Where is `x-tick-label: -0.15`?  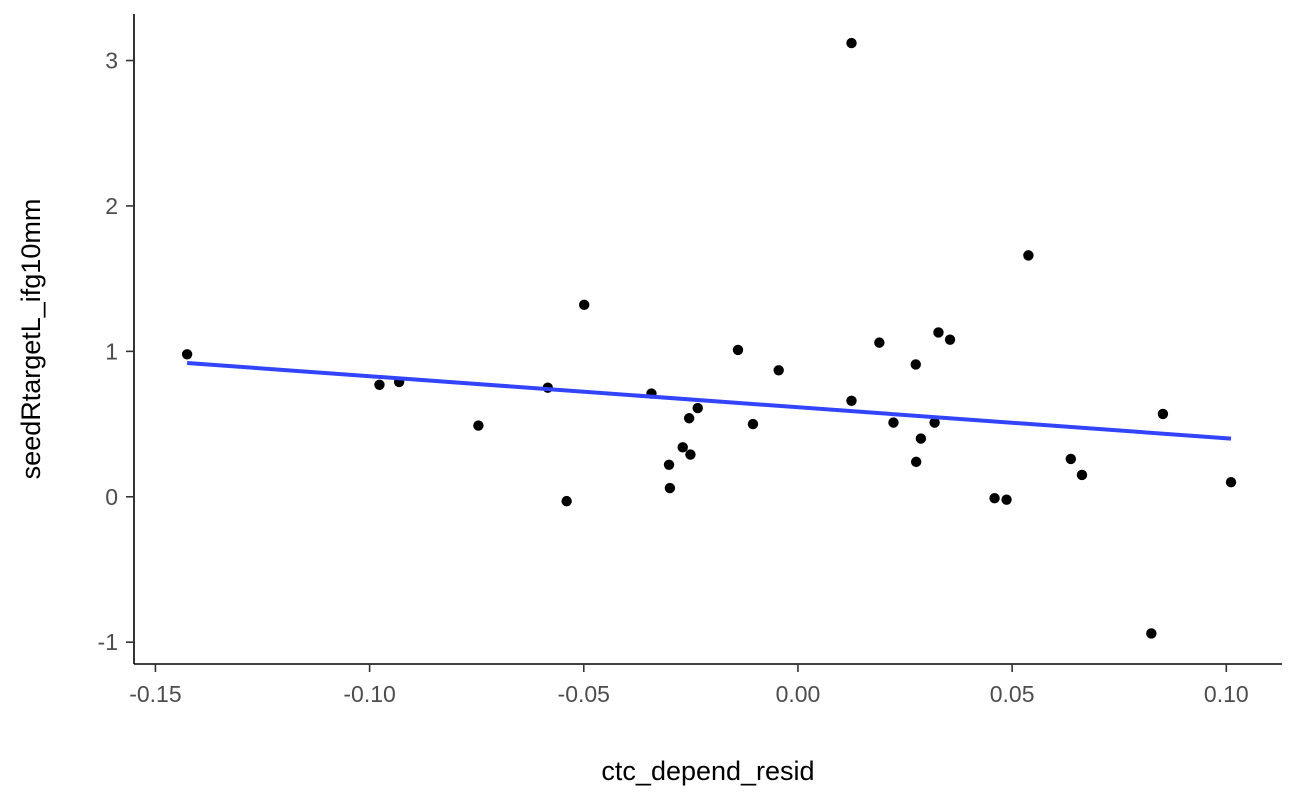
x-tick-label: -0.15 is located at coordinates (155, 694).